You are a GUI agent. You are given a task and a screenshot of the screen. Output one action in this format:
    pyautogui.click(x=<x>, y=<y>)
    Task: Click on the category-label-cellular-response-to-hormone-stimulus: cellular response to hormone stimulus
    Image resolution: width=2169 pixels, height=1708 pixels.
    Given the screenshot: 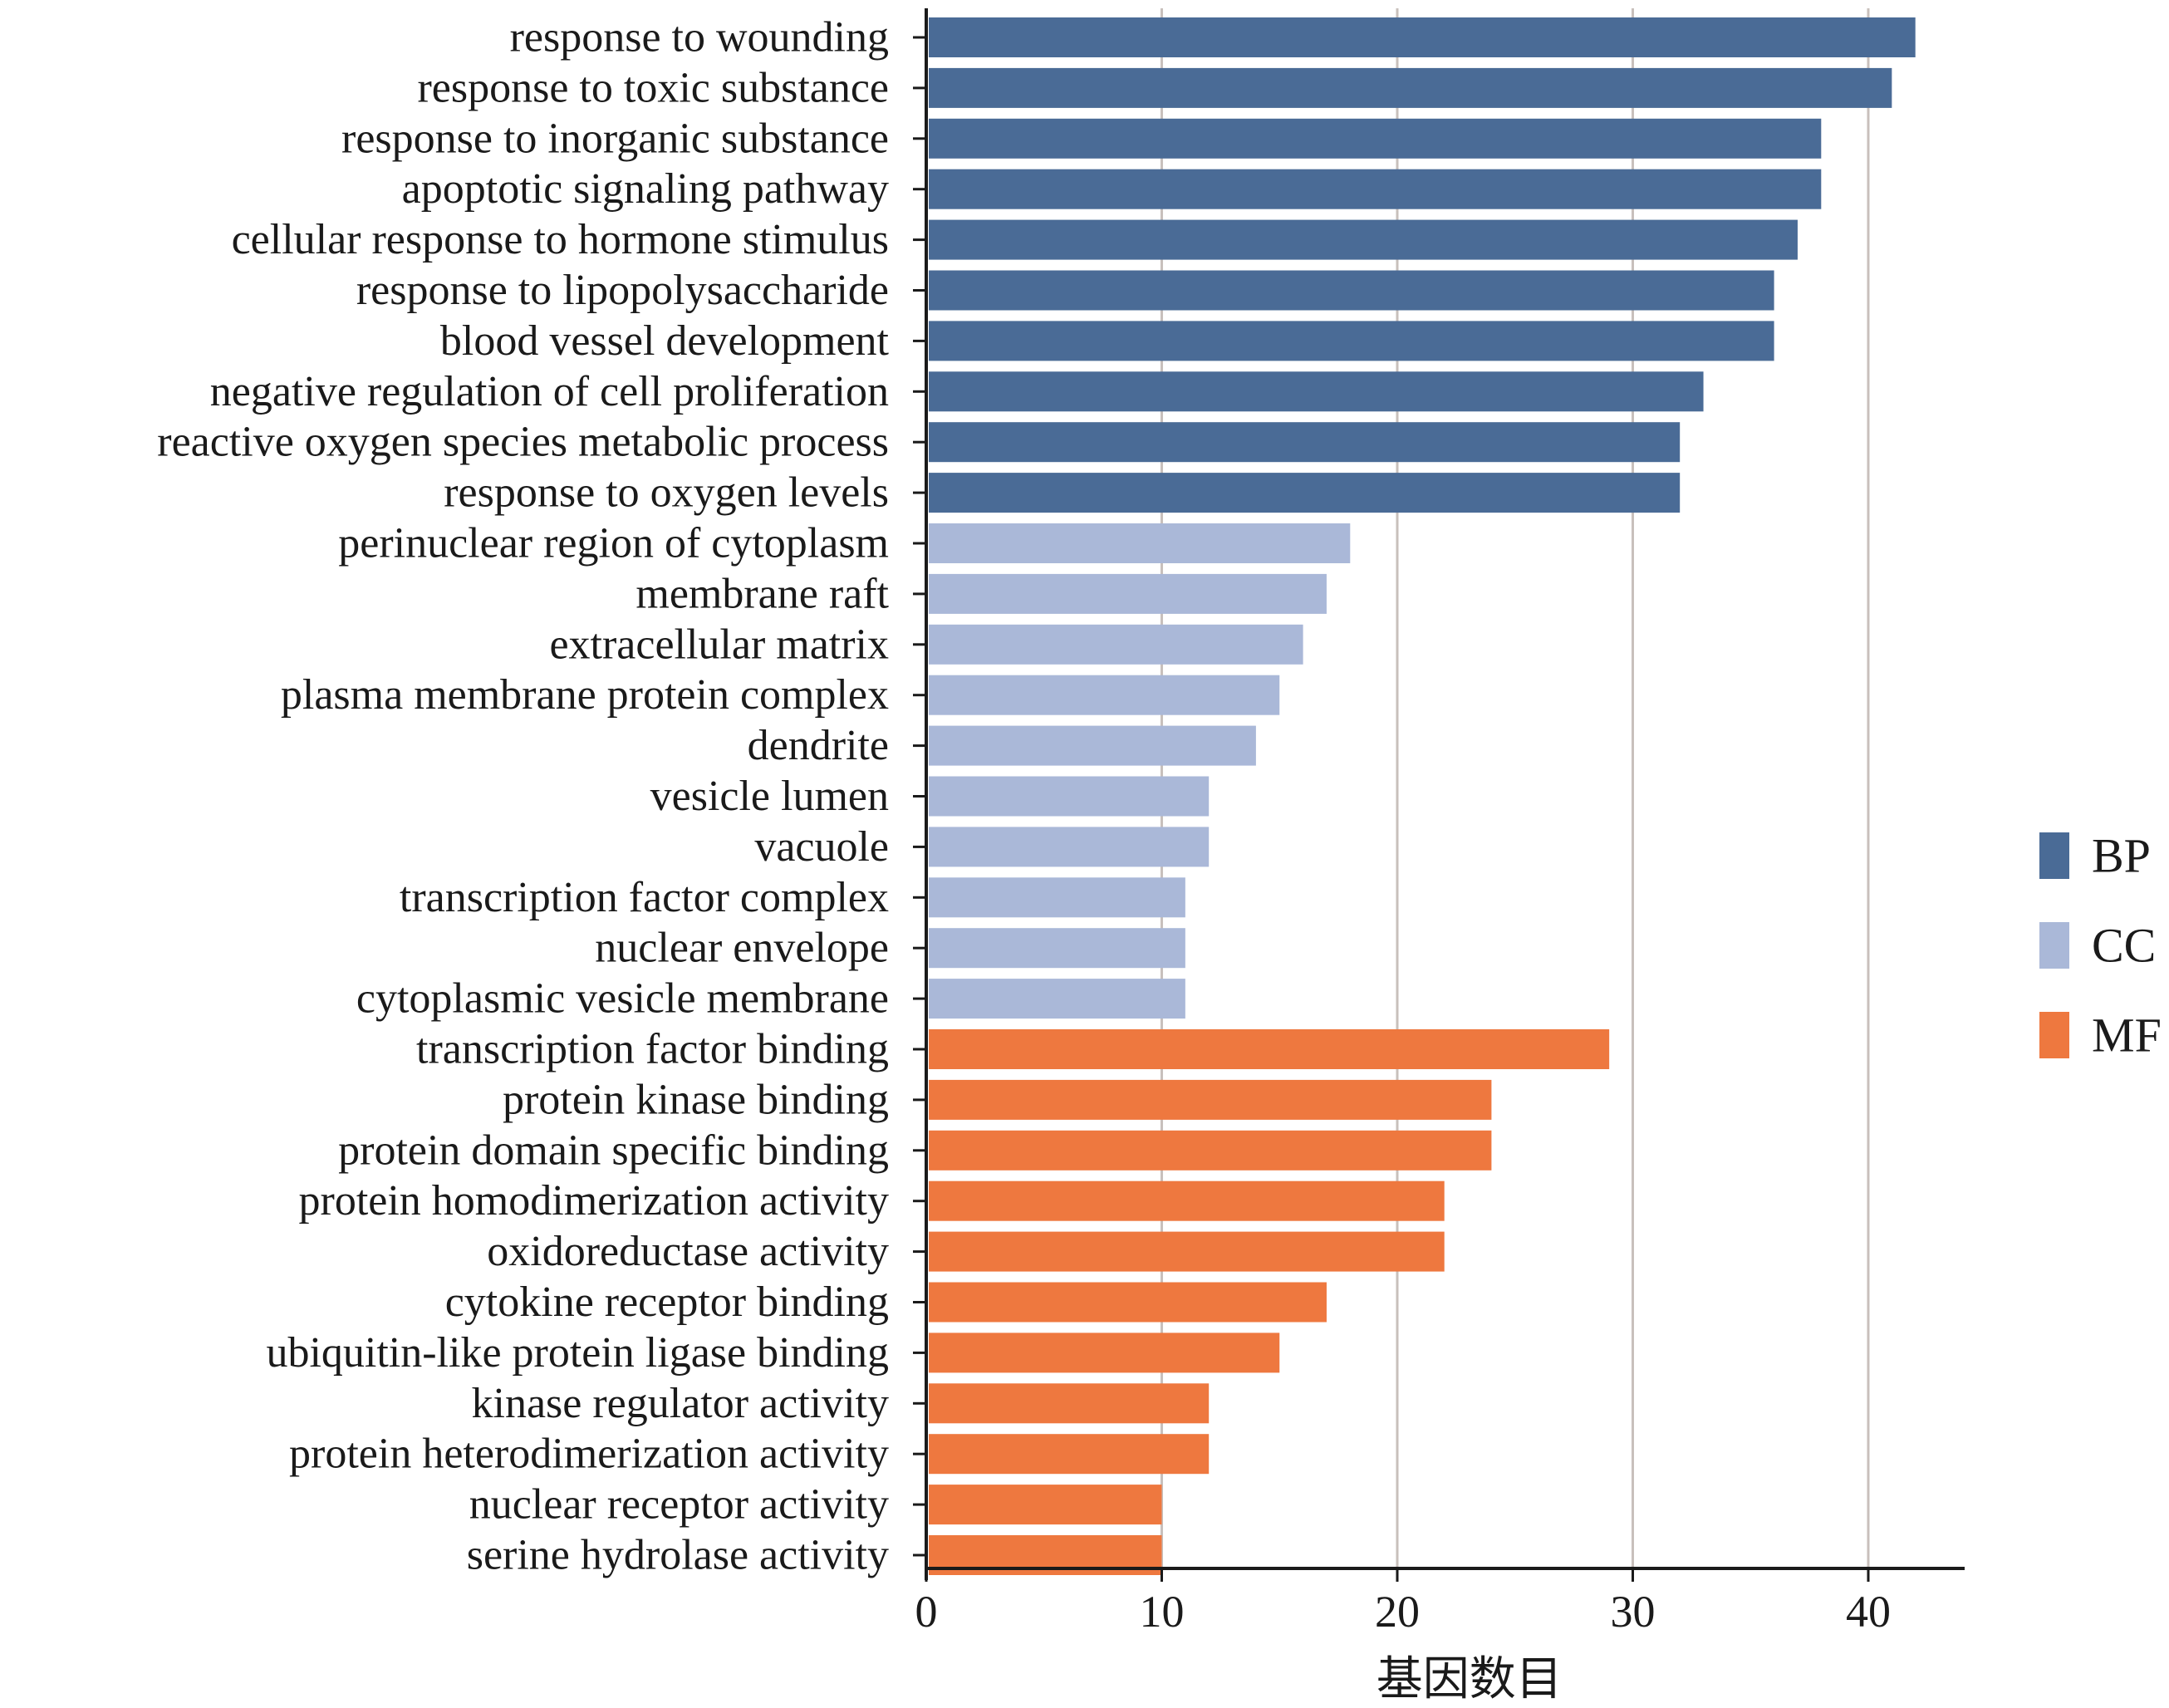 What is the action you would take?
    pyautogui.click(x=560, y=239)
    